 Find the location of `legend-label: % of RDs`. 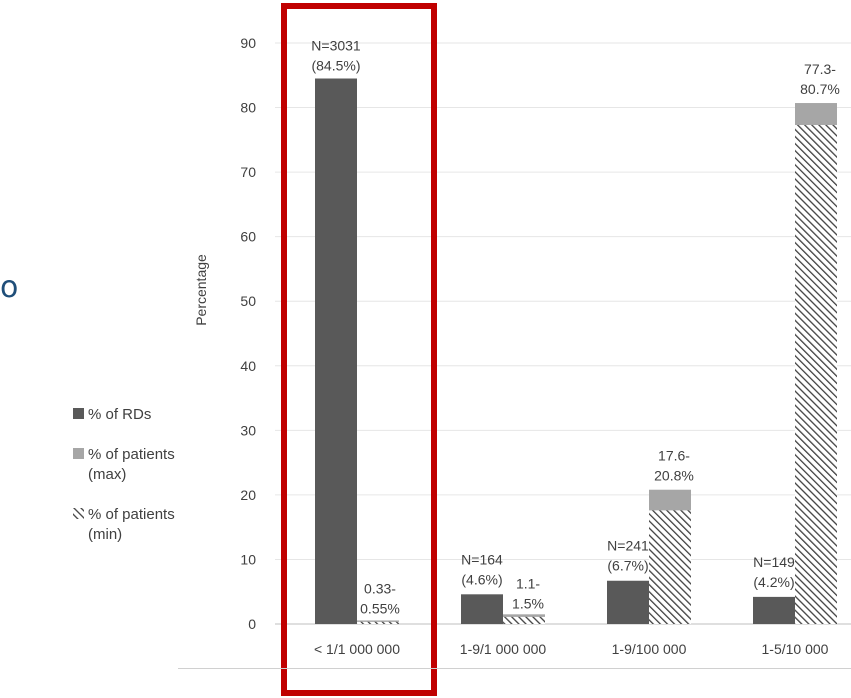

legend-label: % of RDs is located at coordinates (120, 414).